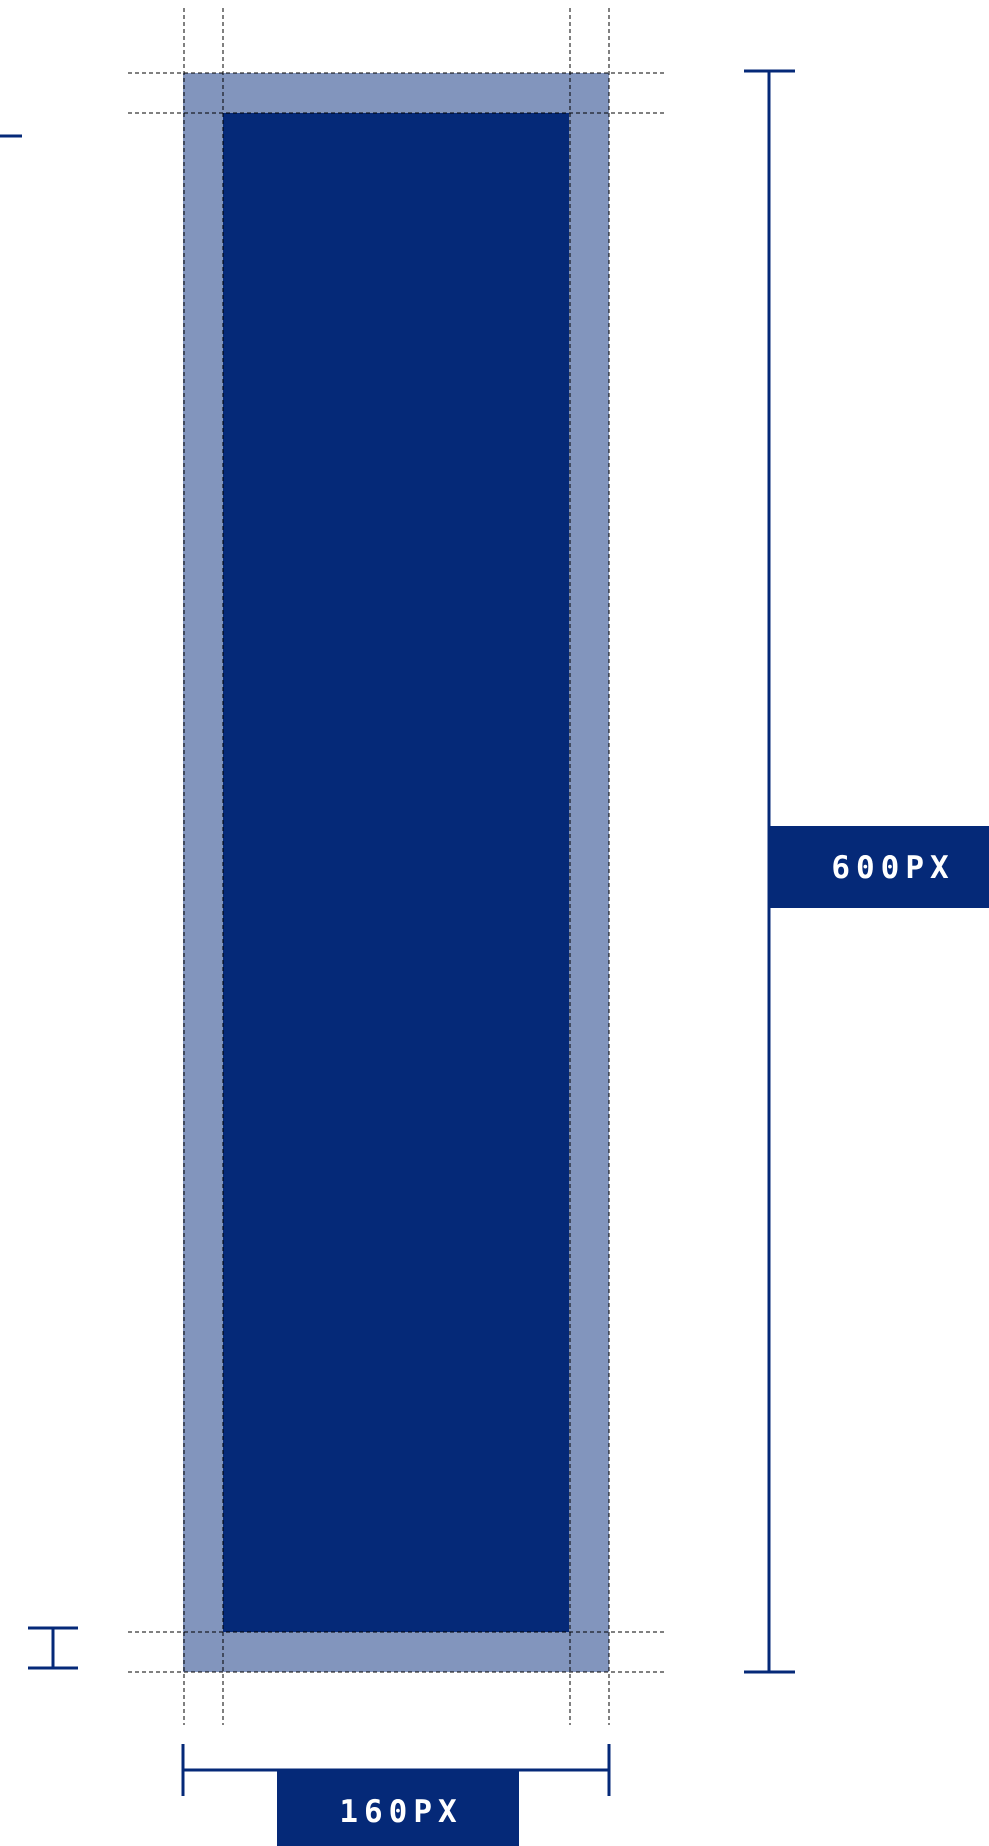 The image size is (989, 1846). Describe the element at coordinates (892, 868) in the screenshot. I see `height-label: 600PX` at that location.